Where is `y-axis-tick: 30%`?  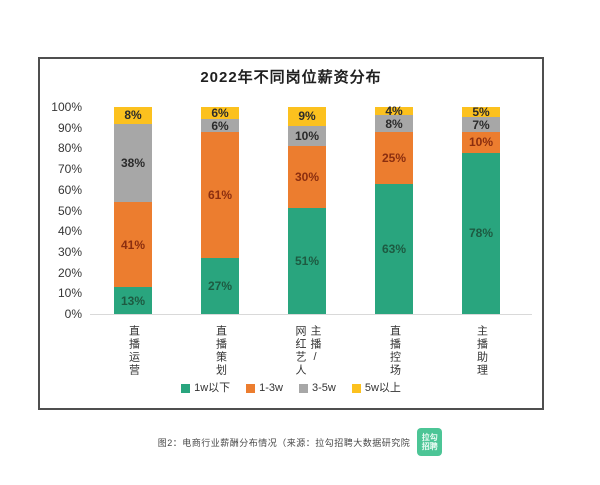 y-axis-tick: 30% is located at coordinates (69, 251).